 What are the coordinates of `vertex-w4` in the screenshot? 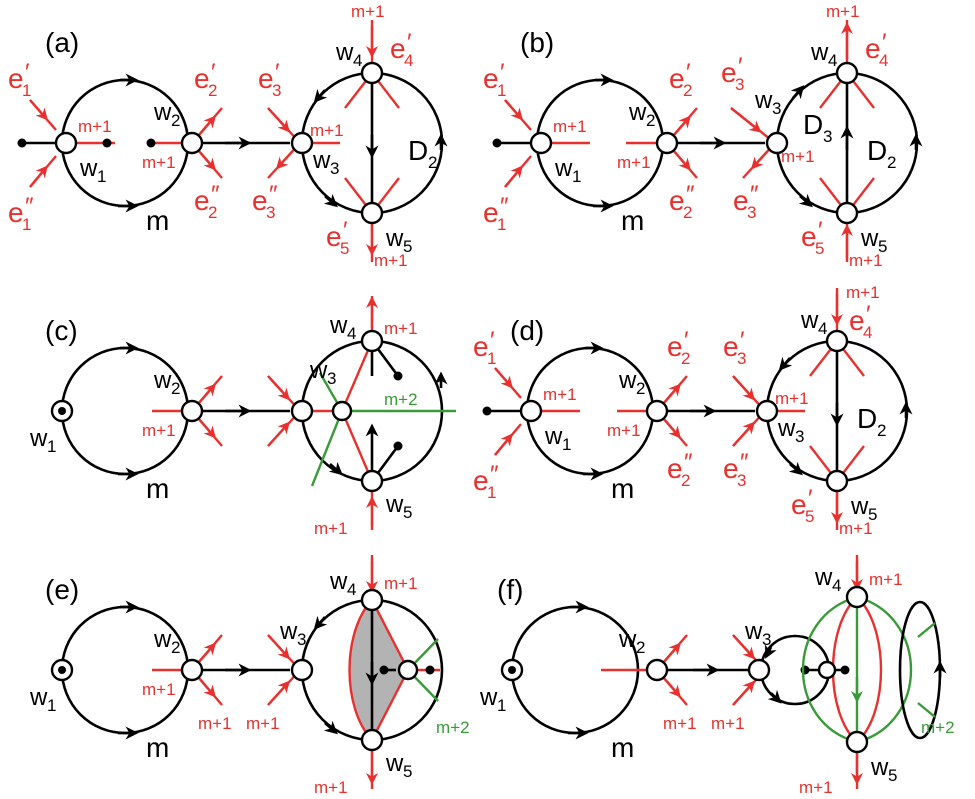 It's located at (372, 73).